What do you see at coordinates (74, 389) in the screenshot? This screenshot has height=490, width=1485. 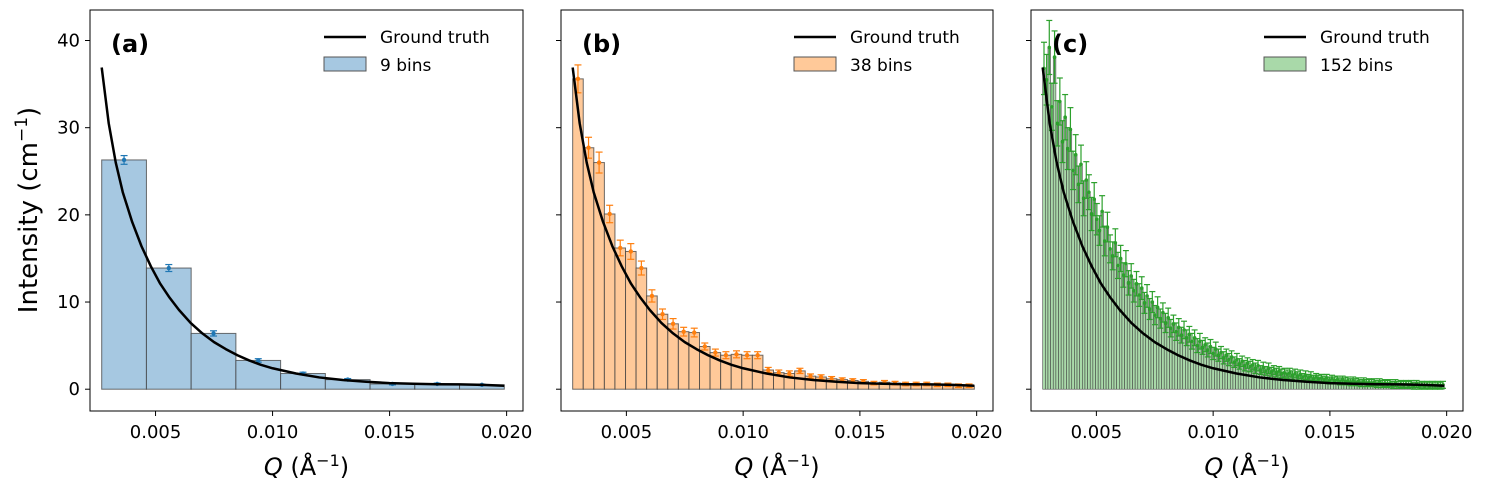 I see `y-tick-label: 0` at bounding box center [74, 389].